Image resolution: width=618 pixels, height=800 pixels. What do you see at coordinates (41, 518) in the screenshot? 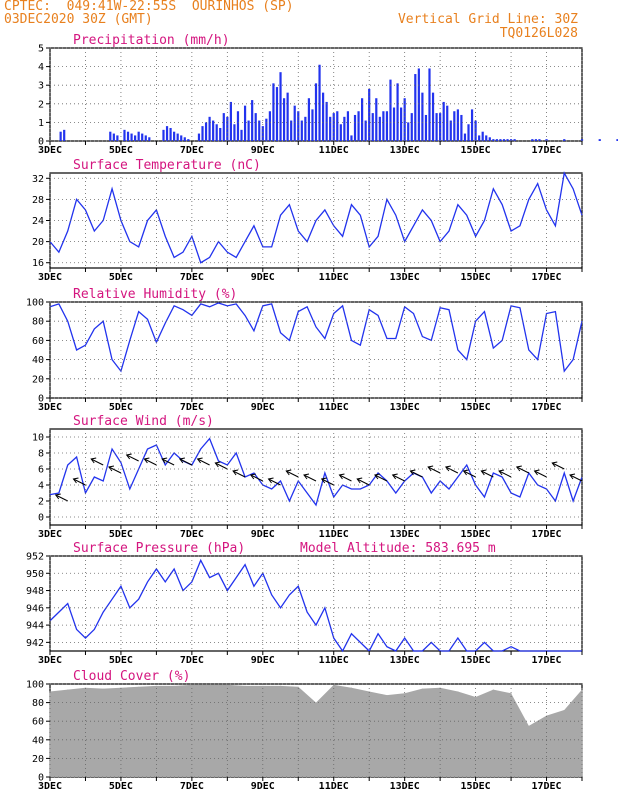
I see `wind-ytick-label: 0` at bounding box center [41, 518].